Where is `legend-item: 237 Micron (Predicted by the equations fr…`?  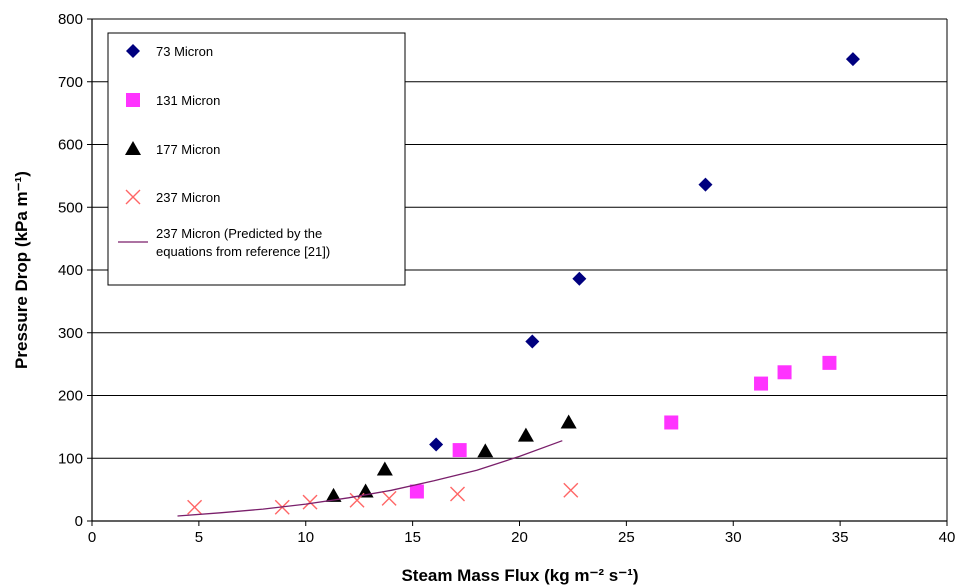 legend-item: 237 Micron (Predicted by the equations fr… is located at coordinates (224, 242).